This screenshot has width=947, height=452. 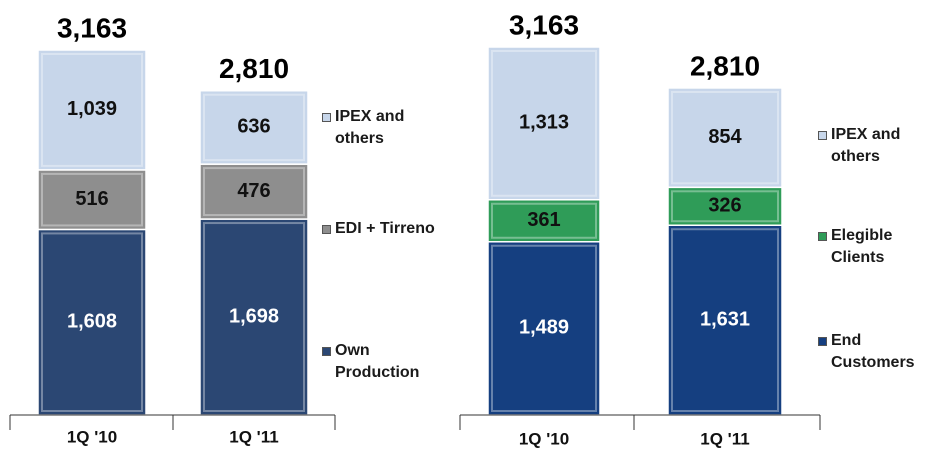 I want to click on value-label: 636, so click(x=253, y=127).